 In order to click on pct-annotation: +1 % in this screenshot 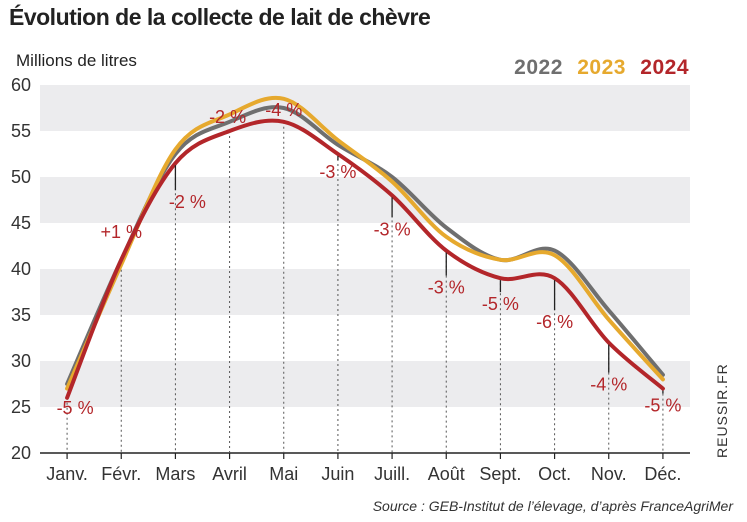, I will do `click(121, 232)`.